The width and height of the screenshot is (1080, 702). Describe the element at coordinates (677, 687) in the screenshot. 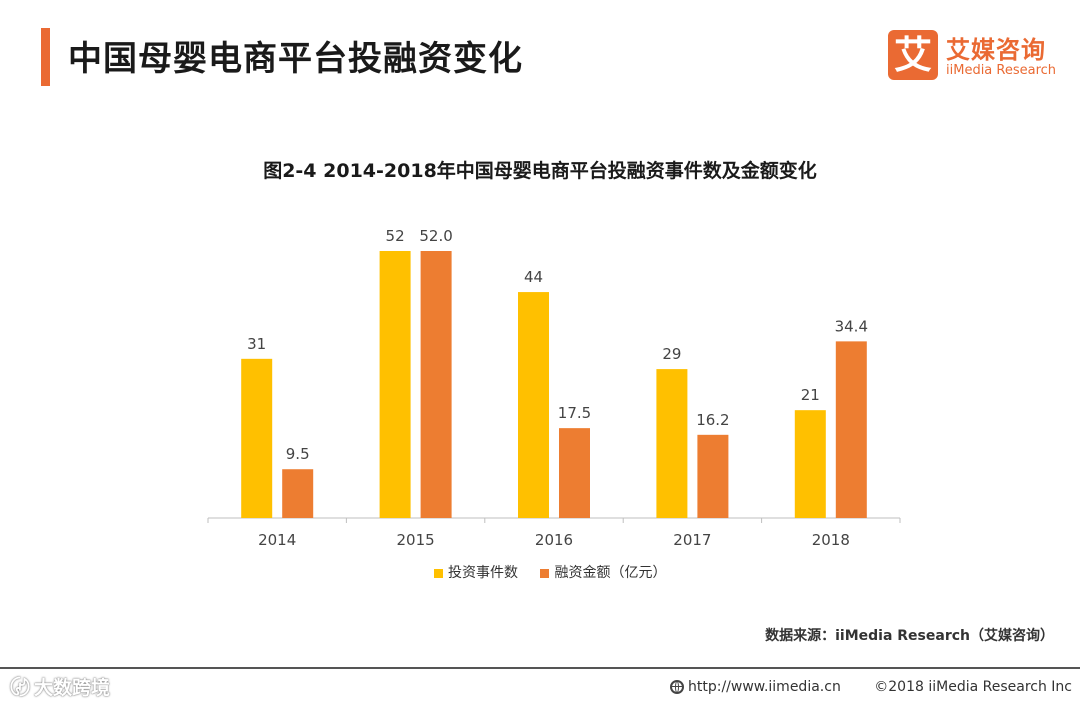

I see `globe-icon` at that location.